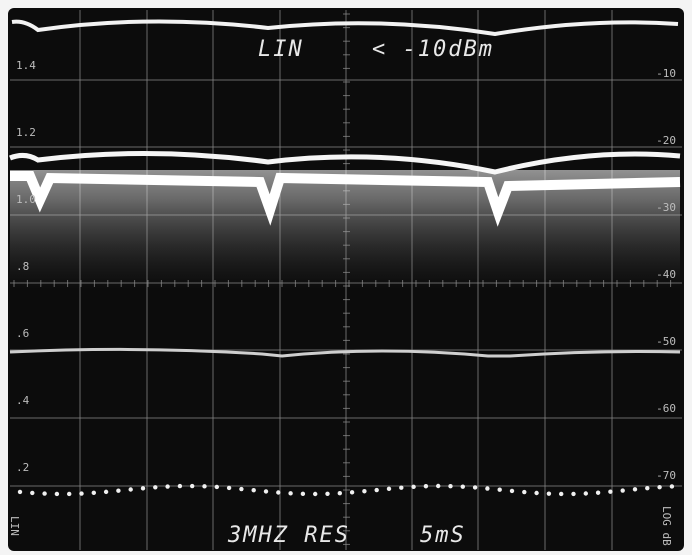  What do you see at coordinates (443, 535) in the screenshot?
I see `sweep-label: 5mS` at bounding box center [443, 535].